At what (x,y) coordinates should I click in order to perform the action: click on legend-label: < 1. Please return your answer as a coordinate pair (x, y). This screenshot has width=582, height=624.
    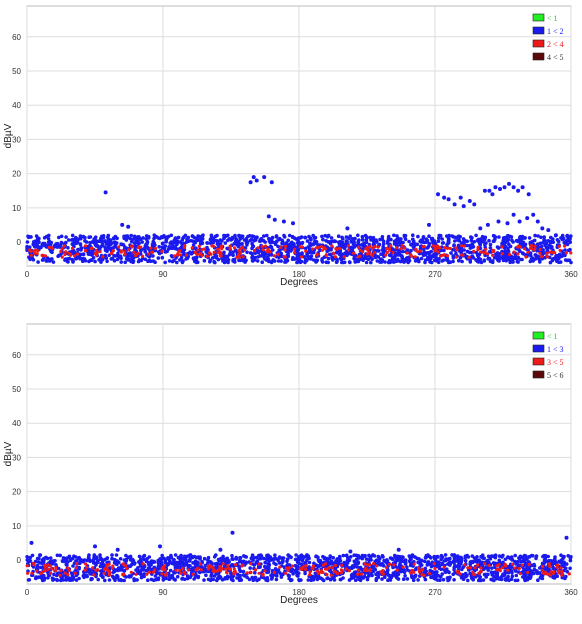
    Looking at the image, I should click on (552, 18).